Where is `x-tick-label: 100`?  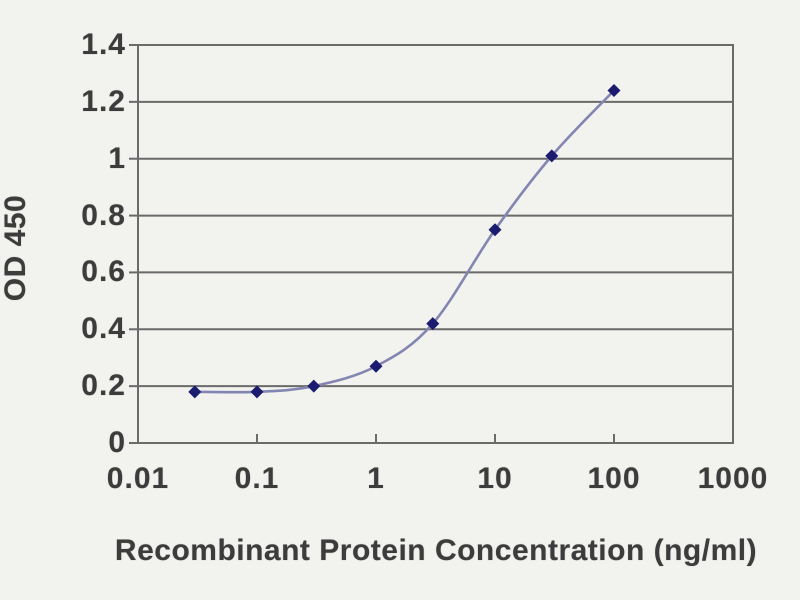 x-tick-label: 100 is located at coordinates (614, 478).